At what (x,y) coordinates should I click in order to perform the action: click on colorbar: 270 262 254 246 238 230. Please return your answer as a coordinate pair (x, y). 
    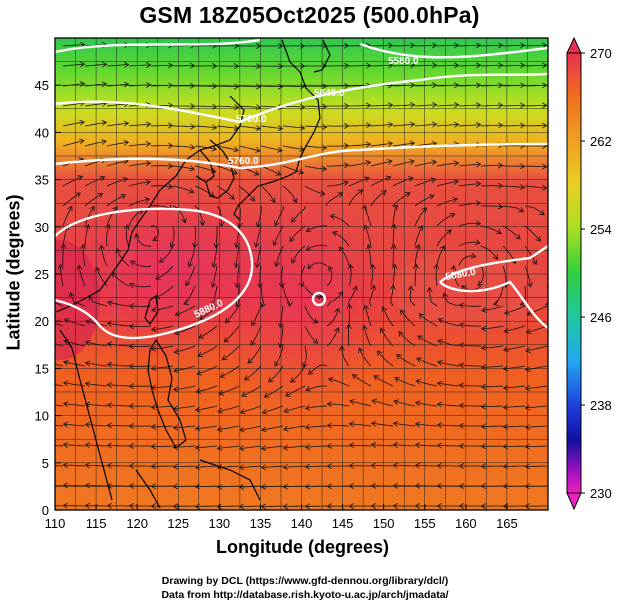
    Looking at the image, I should click on (589, 273).